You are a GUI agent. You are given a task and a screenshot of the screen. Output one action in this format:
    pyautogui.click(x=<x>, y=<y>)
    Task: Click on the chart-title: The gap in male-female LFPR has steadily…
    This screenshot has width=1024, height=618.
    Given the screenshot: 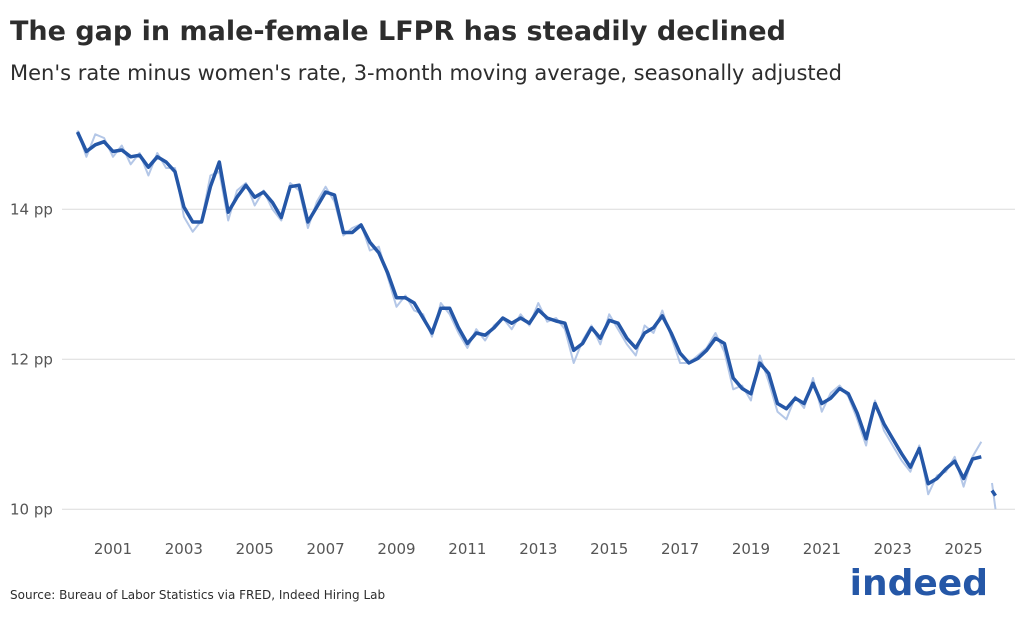 What is the action you would take?
    pyautogui.click(x=398, y=31)
    